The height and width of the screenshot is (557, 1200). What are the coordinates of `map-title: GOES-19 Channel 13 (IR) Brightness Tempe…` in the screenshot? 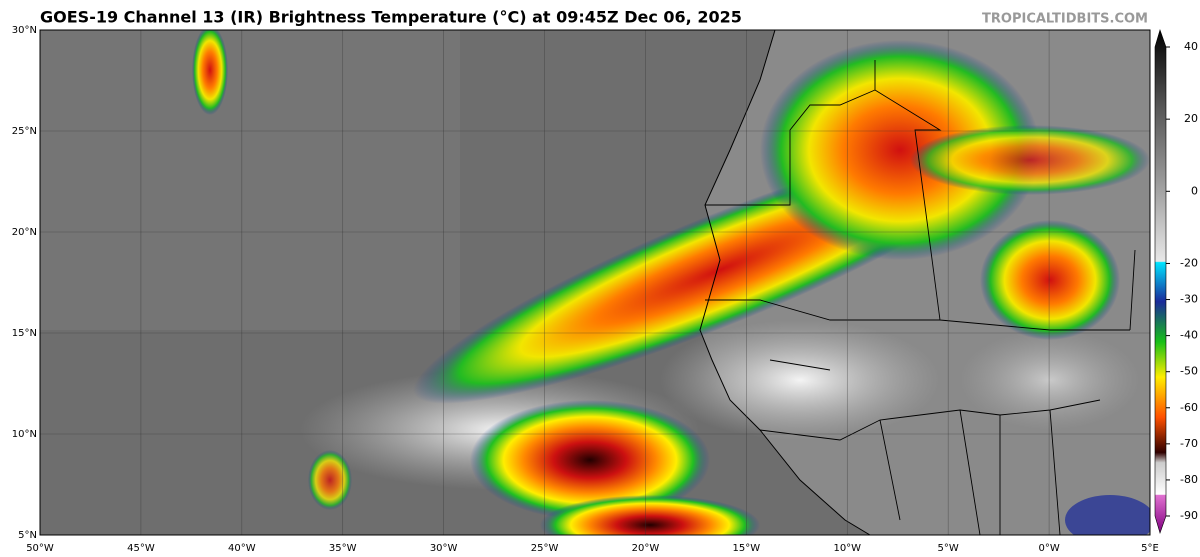 It's located at (391, 17).